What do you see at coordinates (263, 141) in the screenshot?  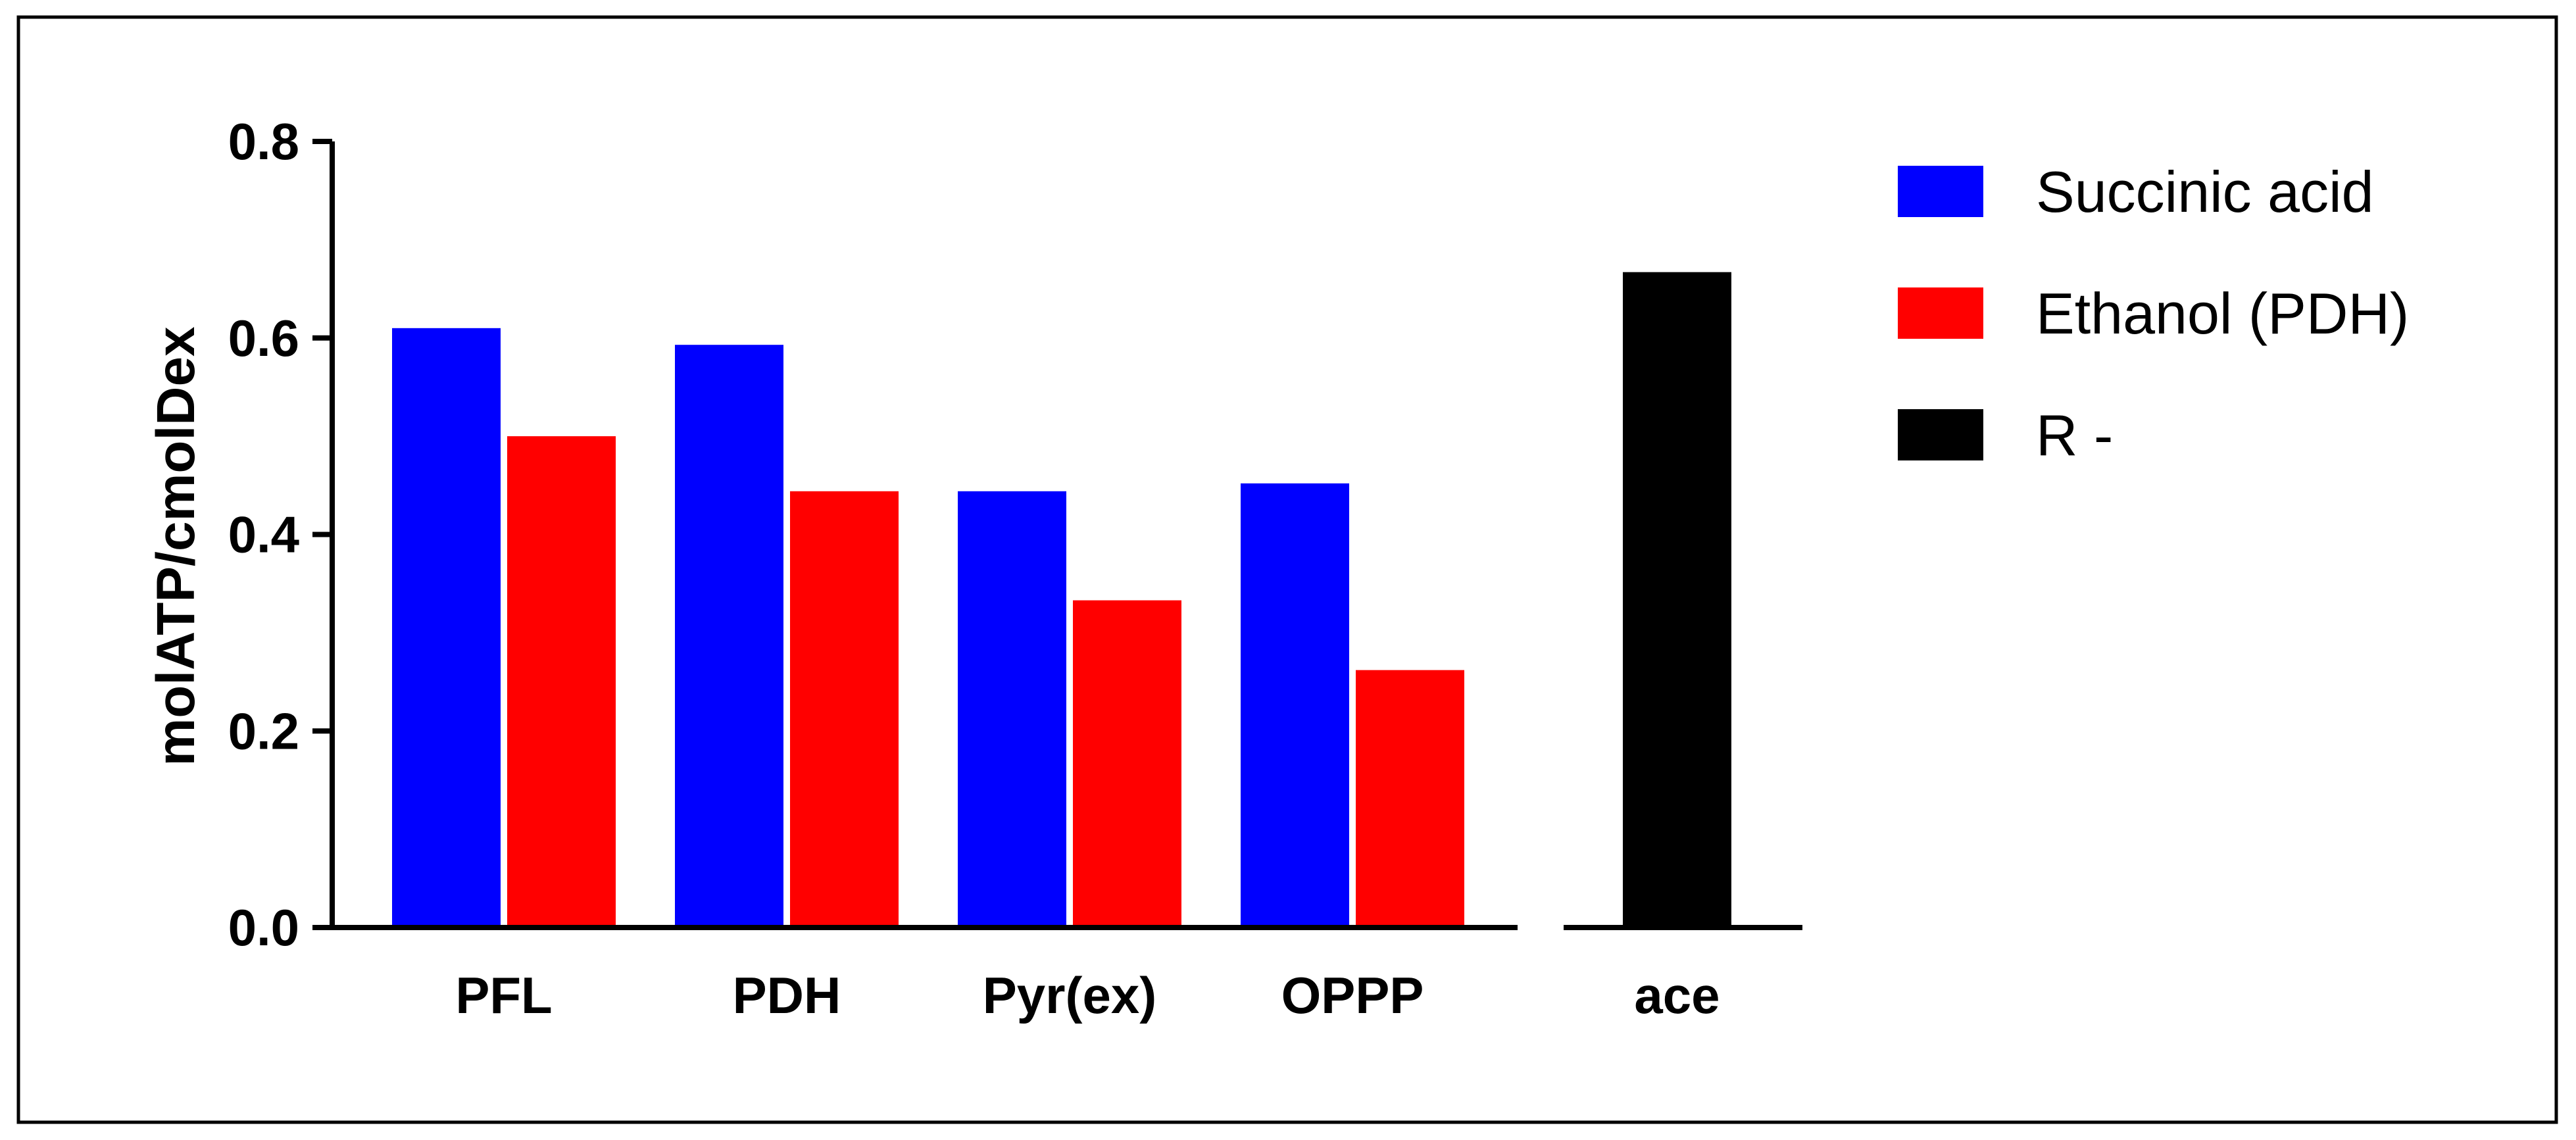 I see `y-tick-label-0-8: 0.8` at bounding box center [263, 141].